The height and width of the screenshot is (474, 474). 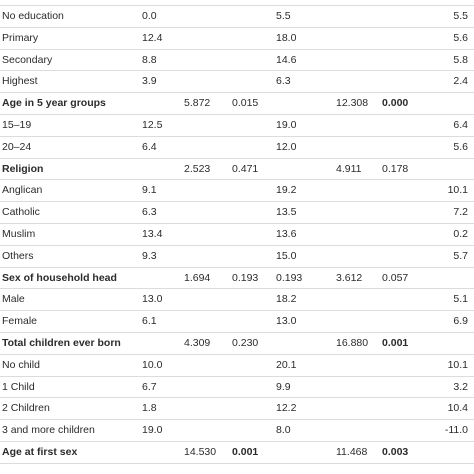 What do you see at coordinates (349, 277) in the screenshot?
I see `table-cell: 3.612` at bounding box center [349, 277].